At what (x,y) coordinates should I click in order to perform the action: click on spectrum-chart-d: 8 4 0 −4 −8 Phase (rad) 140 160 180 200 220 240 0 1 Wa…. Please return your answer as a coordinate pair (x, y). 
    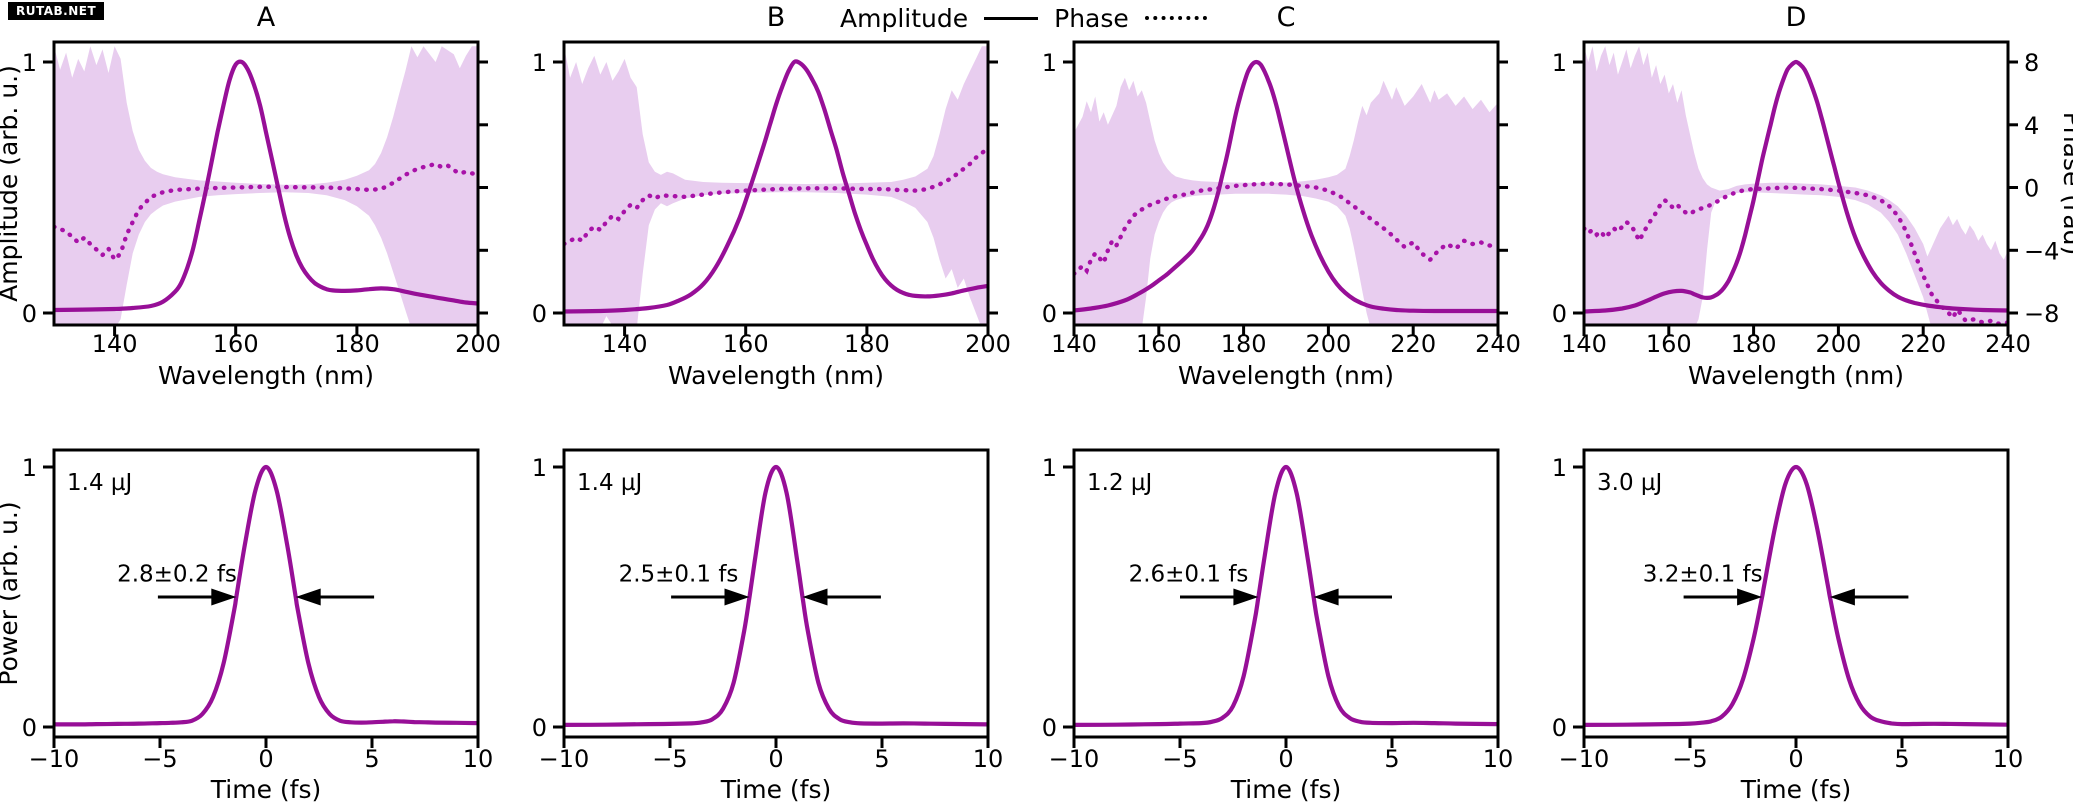
    Looking at the image, I should click on (1812, 215).